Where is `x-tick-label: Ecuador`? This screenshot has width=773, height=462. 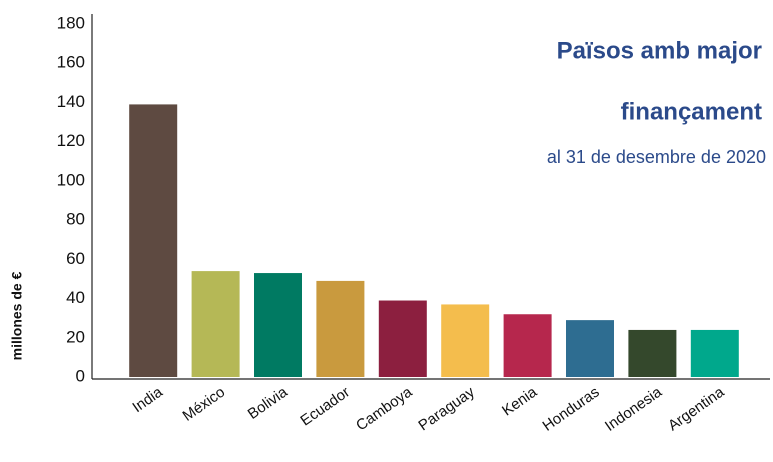 x-tick-label: Ecuador is located at coordinates (325, 407).